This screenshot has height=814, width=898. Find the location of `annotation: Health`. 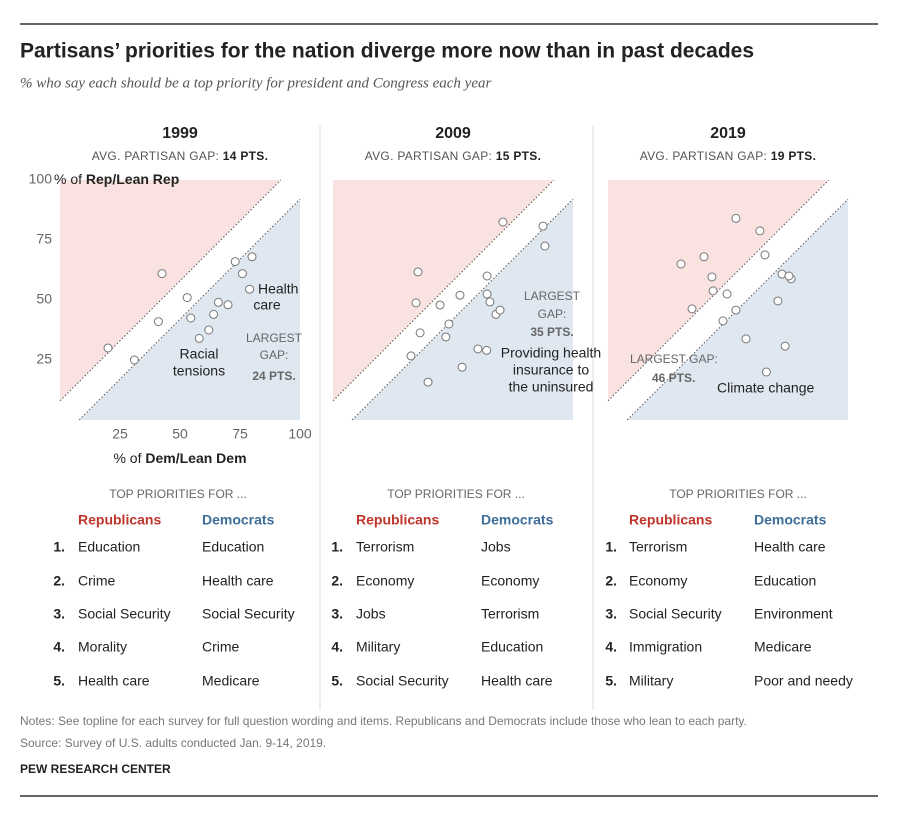

annotation: Health is located at coordinates (278, 289).